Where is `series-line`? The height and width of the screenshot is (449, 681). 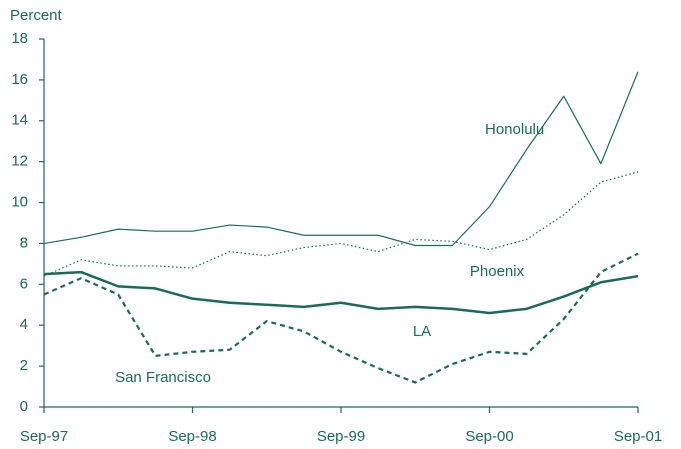
series-line is located at coordinates (341, 292).